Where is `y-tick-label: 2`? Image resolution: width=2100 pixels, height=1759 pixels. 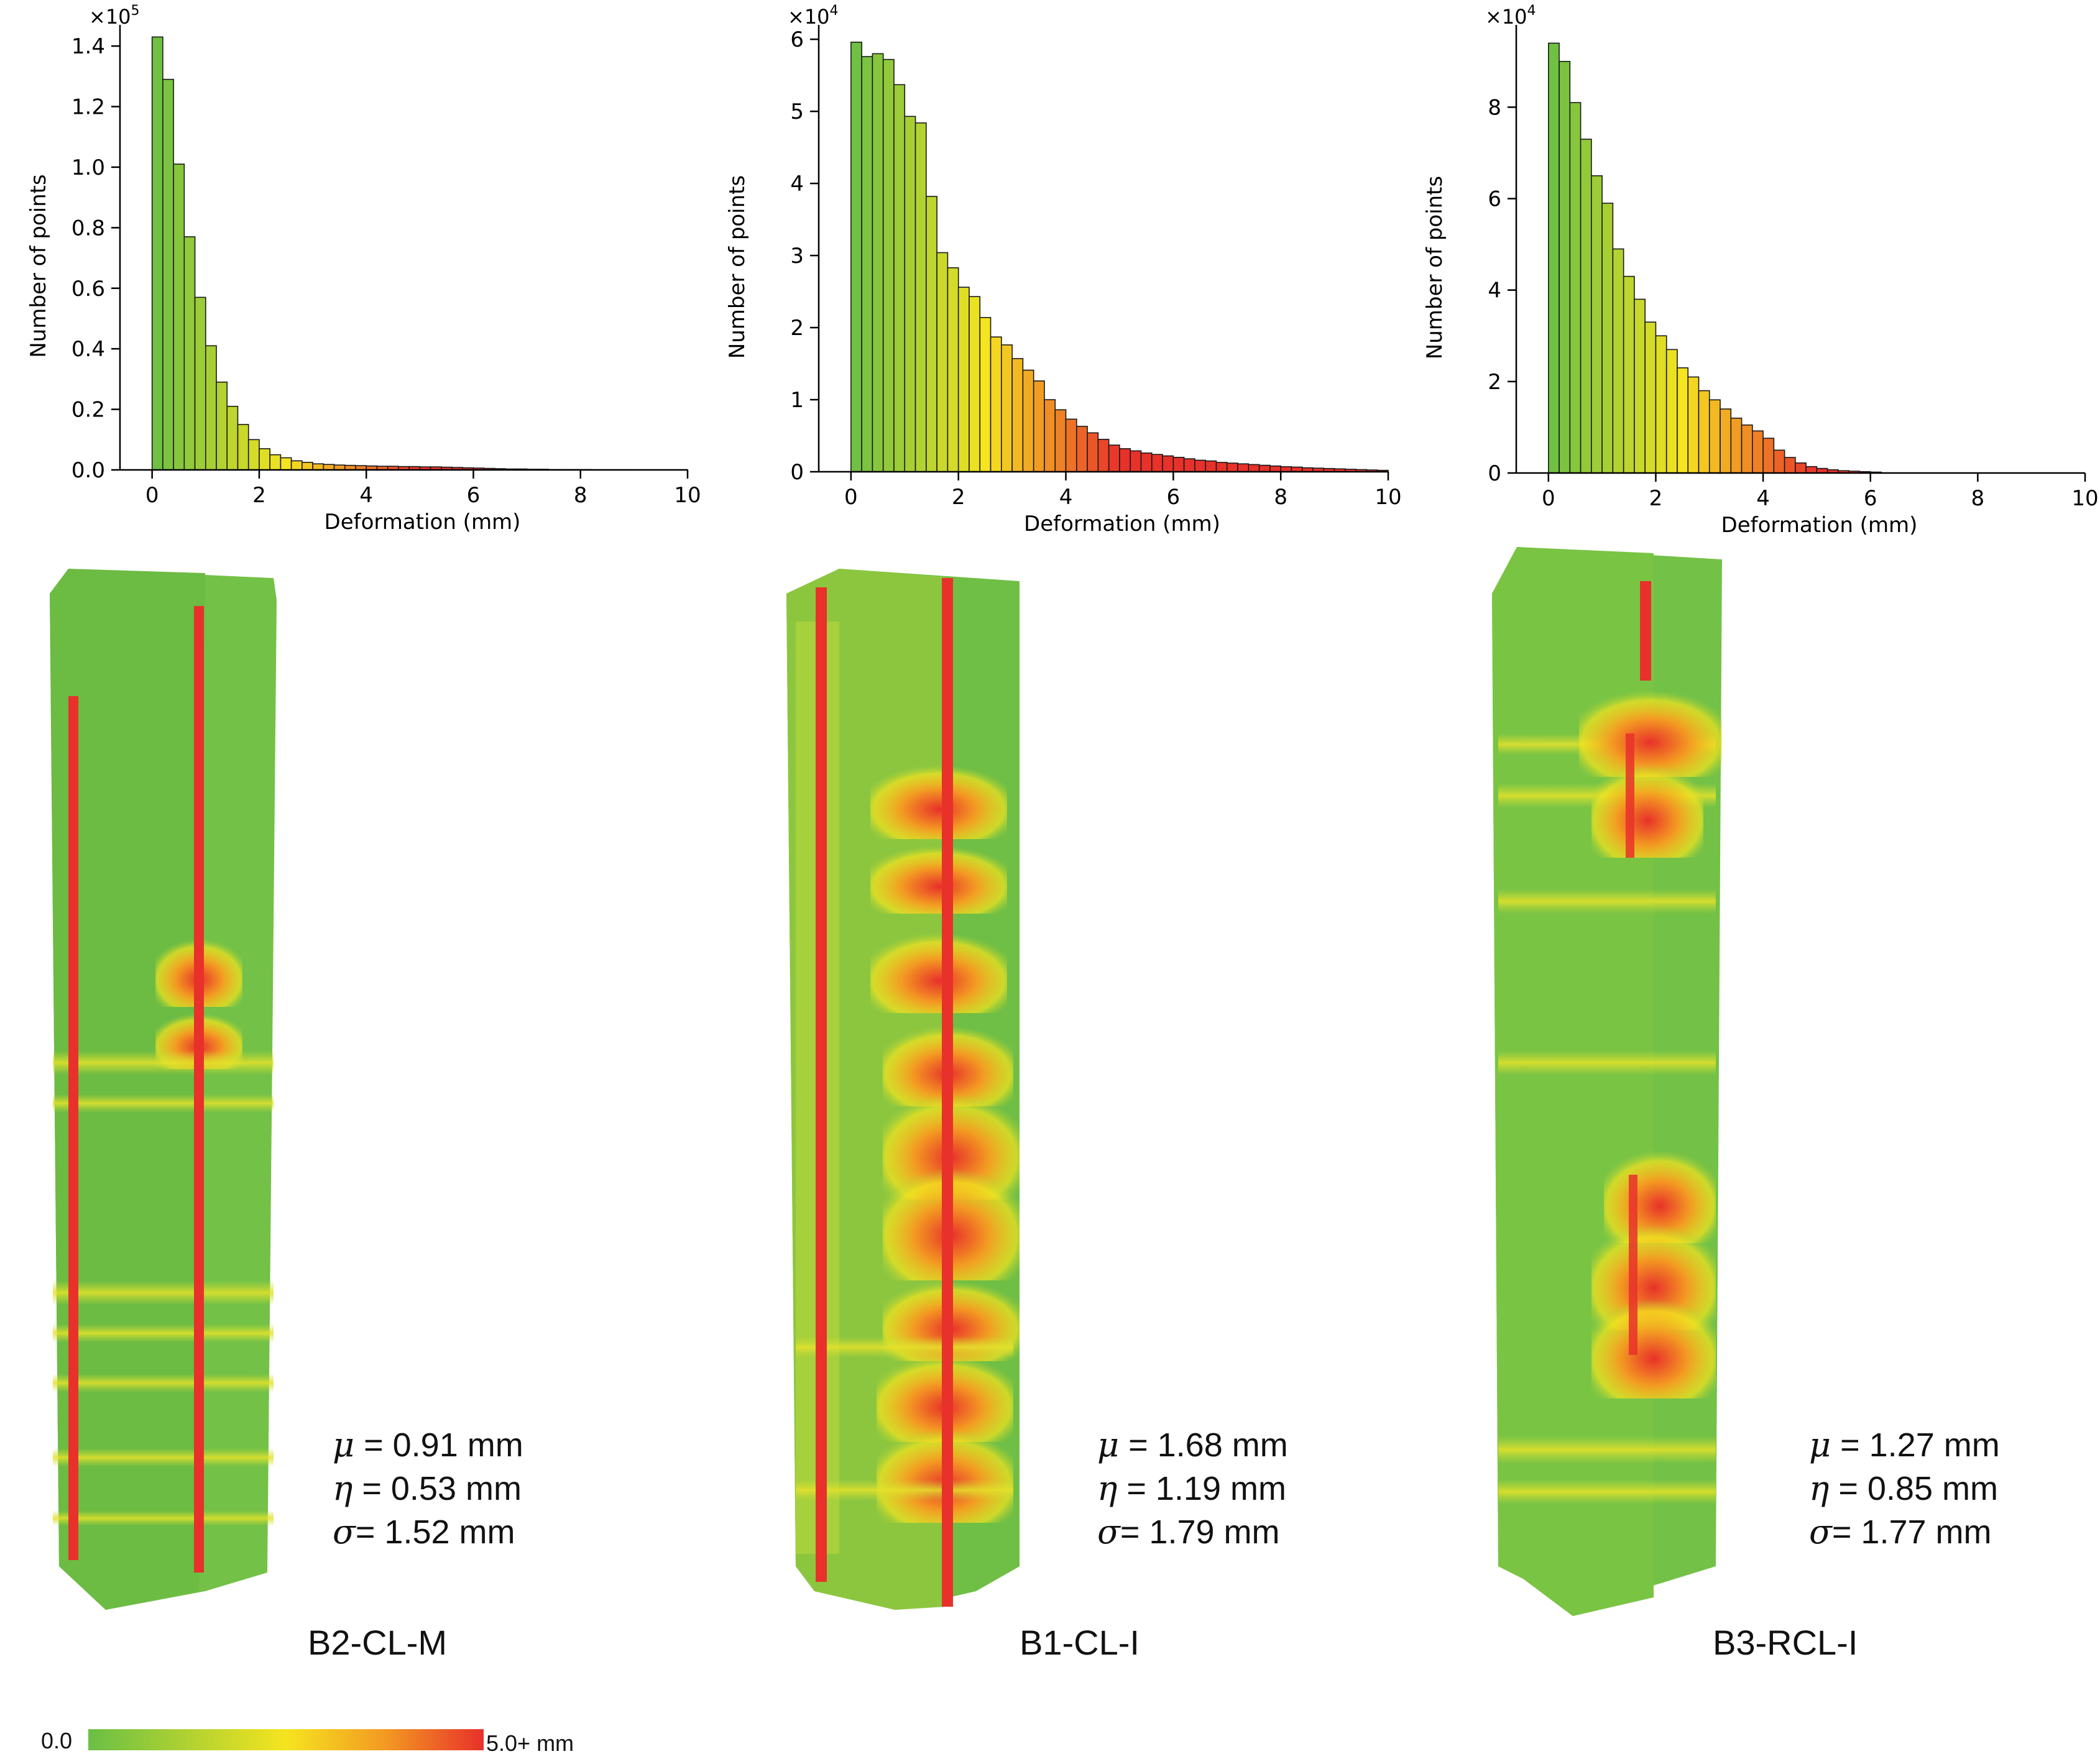
y-tick-label: 2 is located at coordinates (797, 328).